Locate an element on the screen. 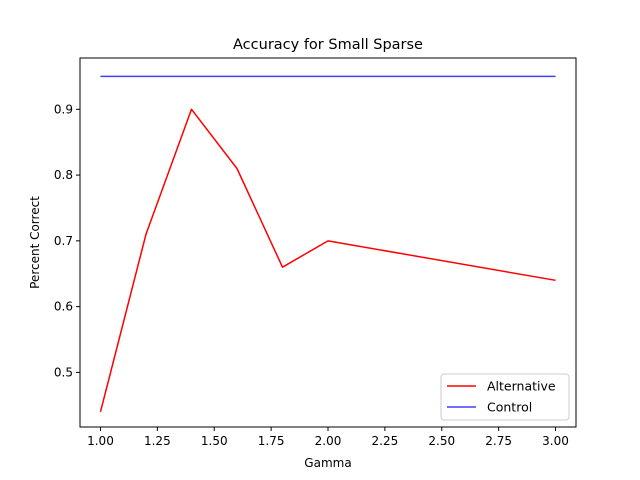 The height and width of the screenshot is (480, 640). x-tick-label: 1.25 is located at coordinates (157, 441).